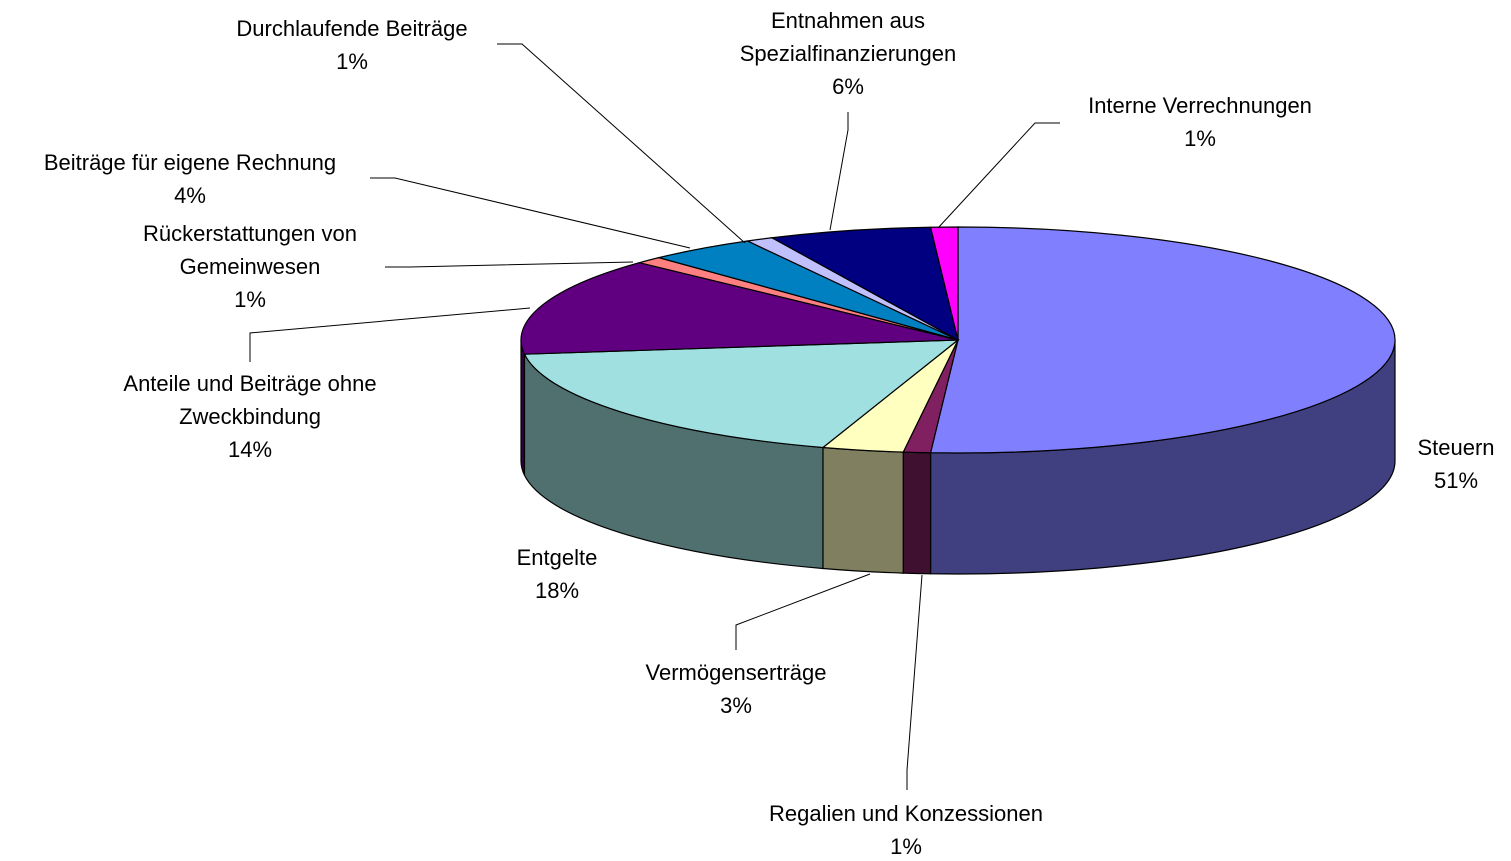  What do you see at coordinates (1456, 480) in the screenshot?
I see `value-label: 51%` at bounding box center [1456, 480].